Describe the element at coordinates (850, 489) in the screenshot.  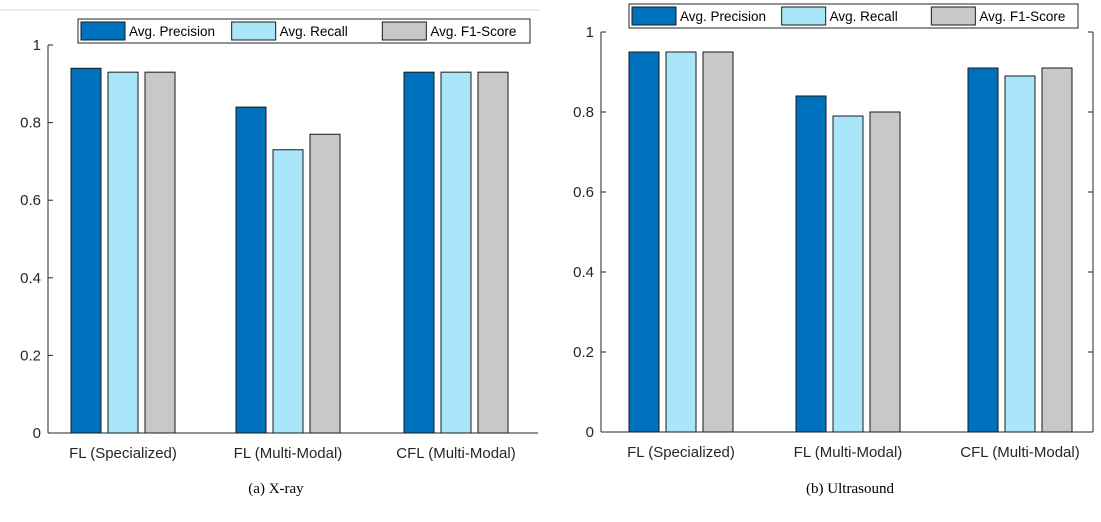
I see `figure-caption: (b) Ultrasound` at that location.